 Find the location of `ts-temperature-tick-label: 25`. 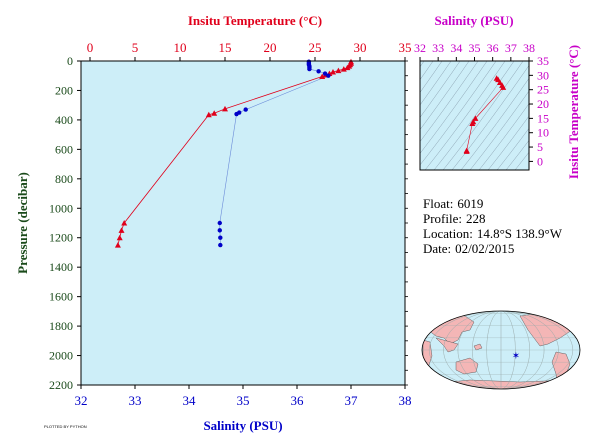

ts-temperature-tick-label: 25 is located at coordinates (543, 90).